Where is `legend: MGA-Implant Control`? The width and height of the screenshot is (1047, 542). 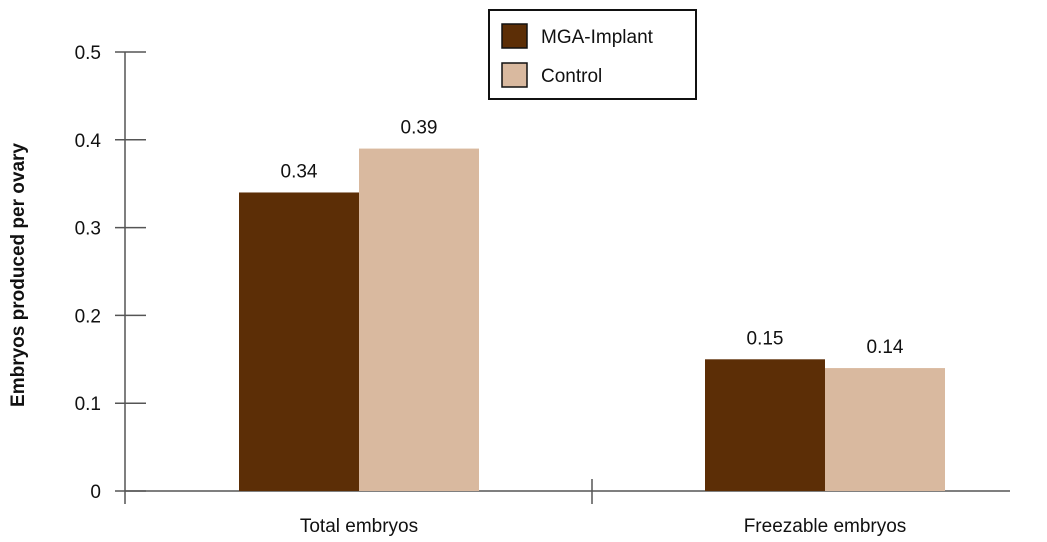 legend: MGA-Implant Control is located at coordinates (592, 54).